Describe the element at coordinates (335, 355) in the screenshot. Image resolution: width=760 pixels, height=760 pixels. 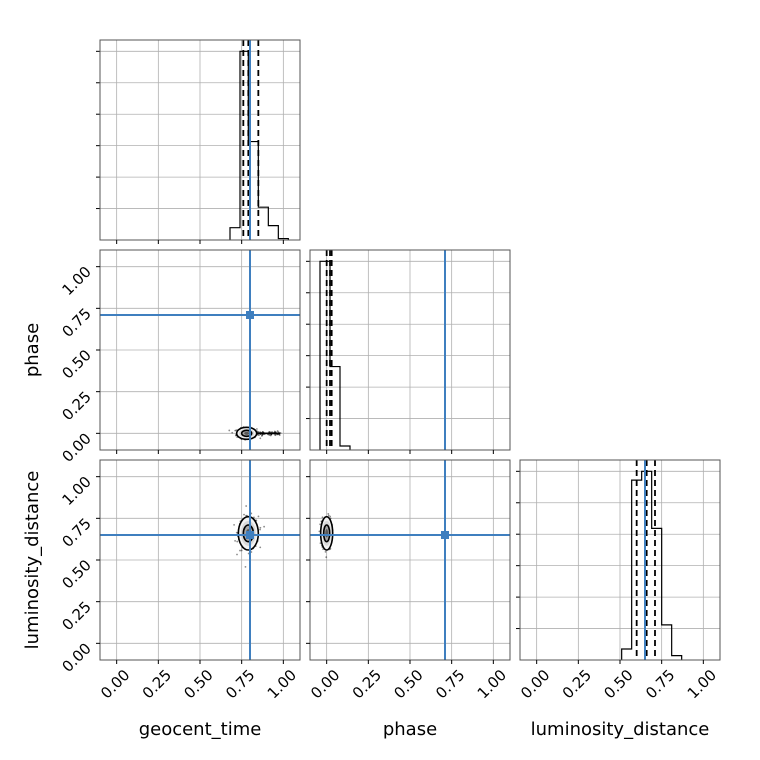
I see `histogram-phase` at that location.